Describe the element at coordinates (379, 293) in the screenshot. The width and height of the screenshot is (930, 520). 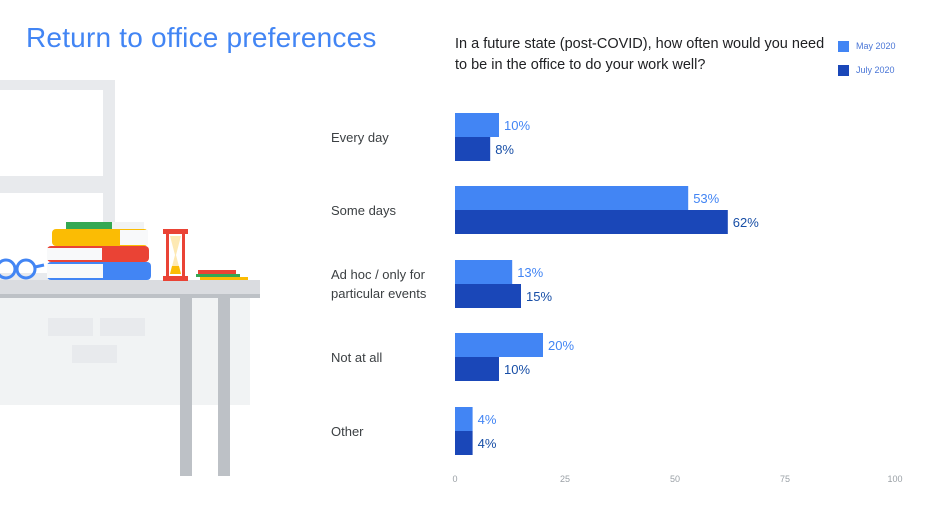
I see `category-label-line: particular events` at that location.